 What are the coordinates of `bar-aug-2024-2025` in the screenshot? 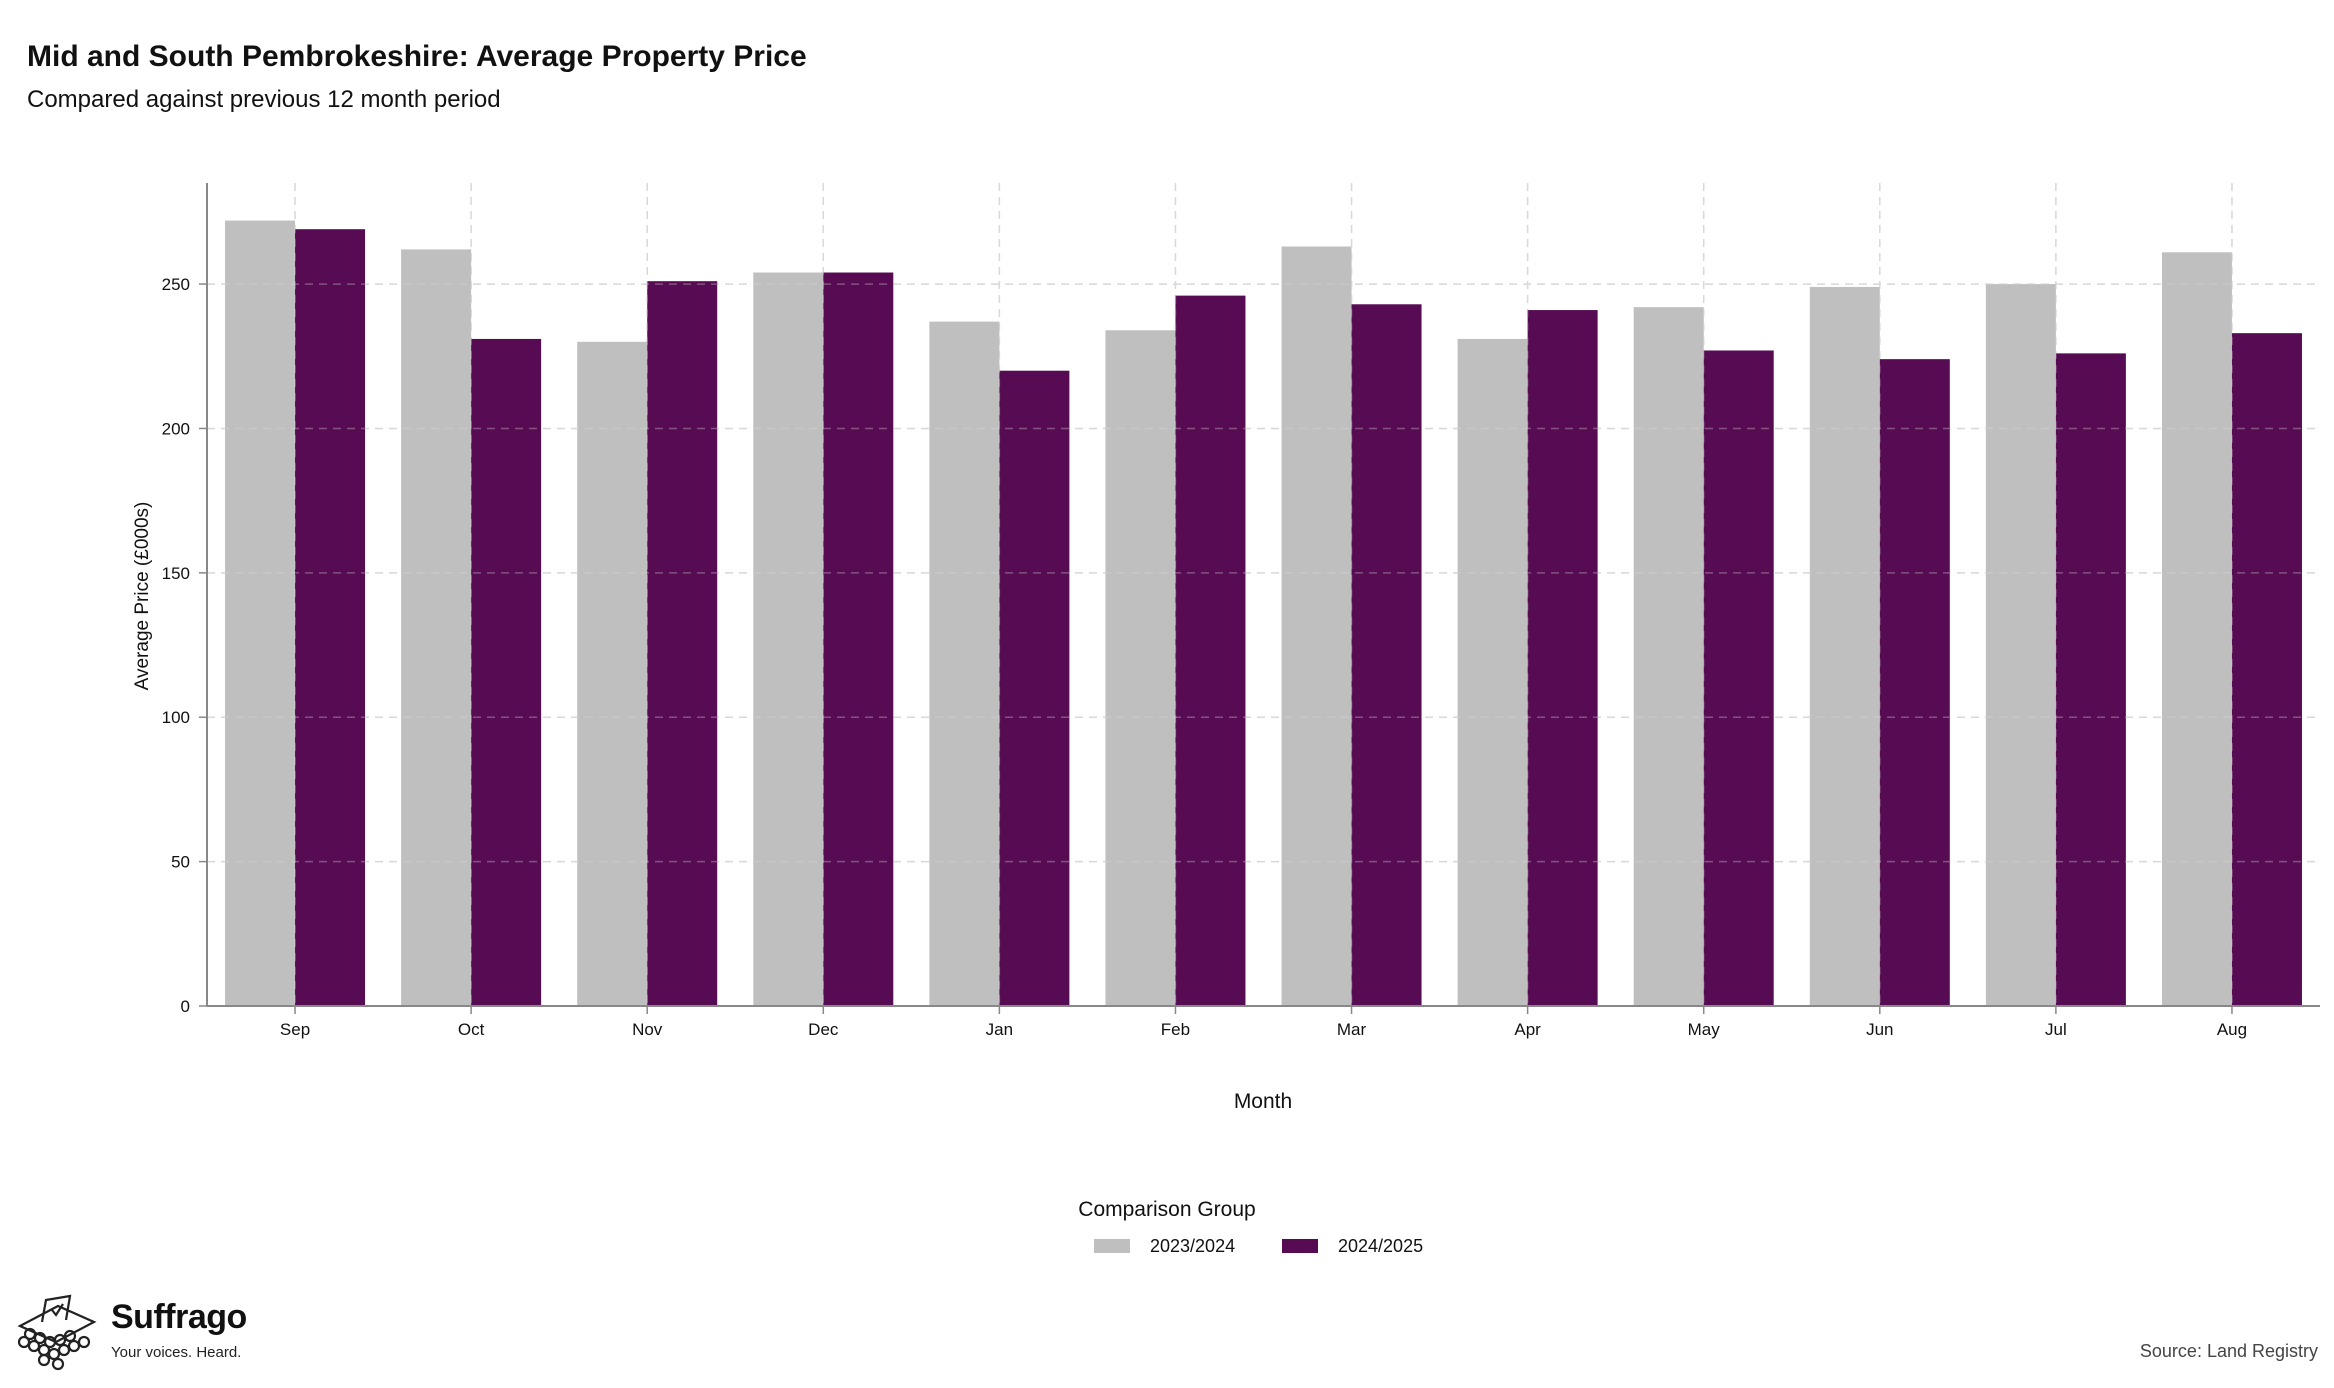 It's located at (2266, 670).